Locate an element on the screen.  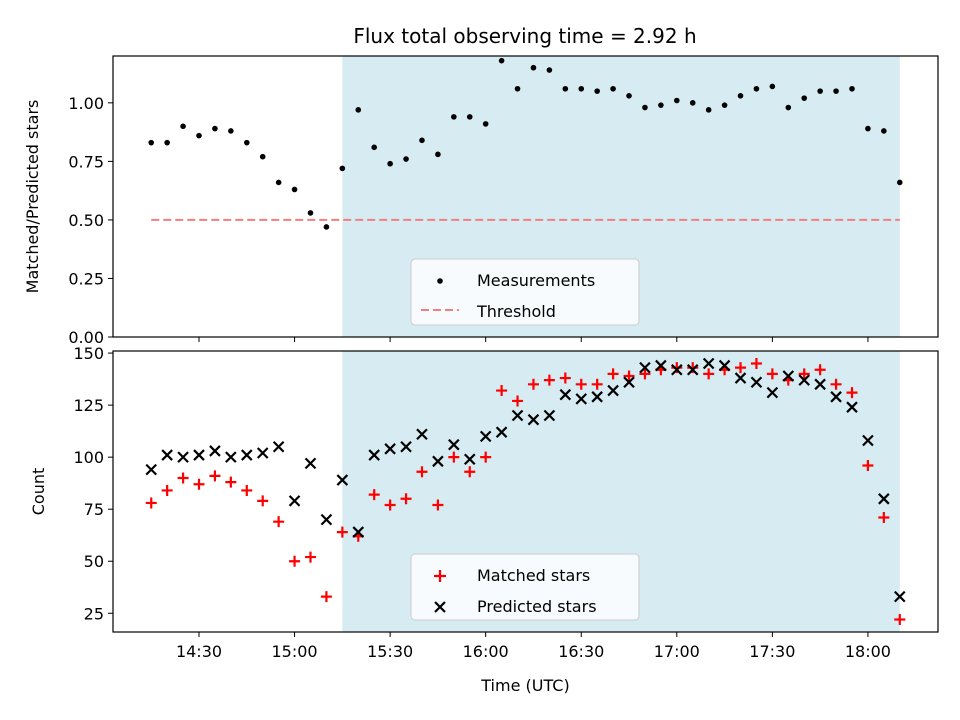
legend-marker-matched is located at coordinates (440, 576).